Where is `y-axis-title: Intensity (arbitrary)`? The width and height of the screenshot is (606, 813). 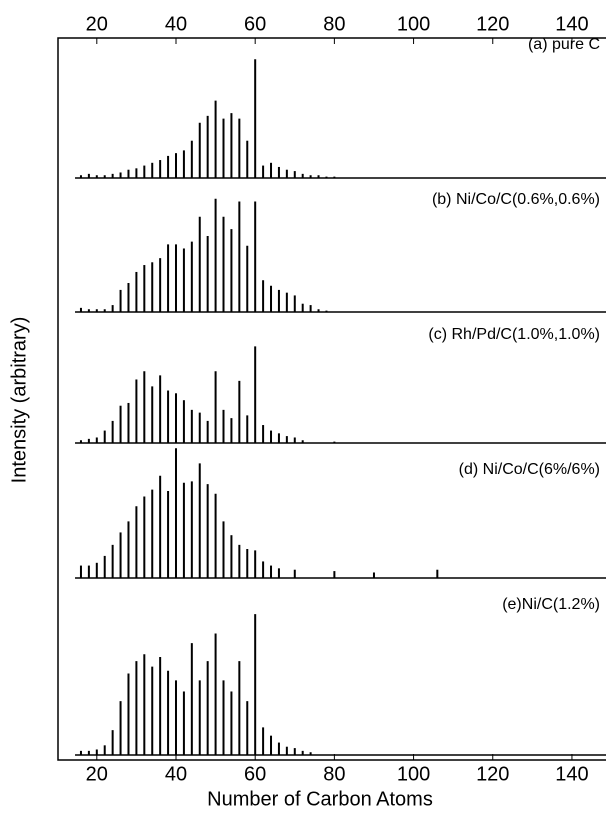
y-axis-title: Intensity (arbitrary) is located at coordinates (19, 400).